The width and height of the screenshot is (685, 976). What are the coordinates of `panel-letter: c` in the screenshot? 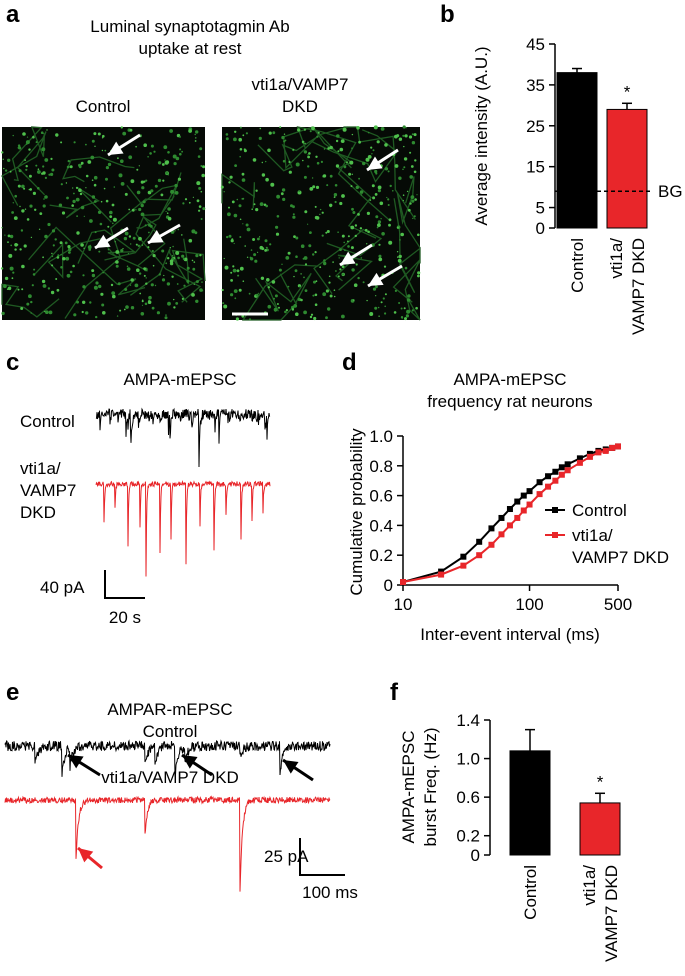 It's located at (12, 362).